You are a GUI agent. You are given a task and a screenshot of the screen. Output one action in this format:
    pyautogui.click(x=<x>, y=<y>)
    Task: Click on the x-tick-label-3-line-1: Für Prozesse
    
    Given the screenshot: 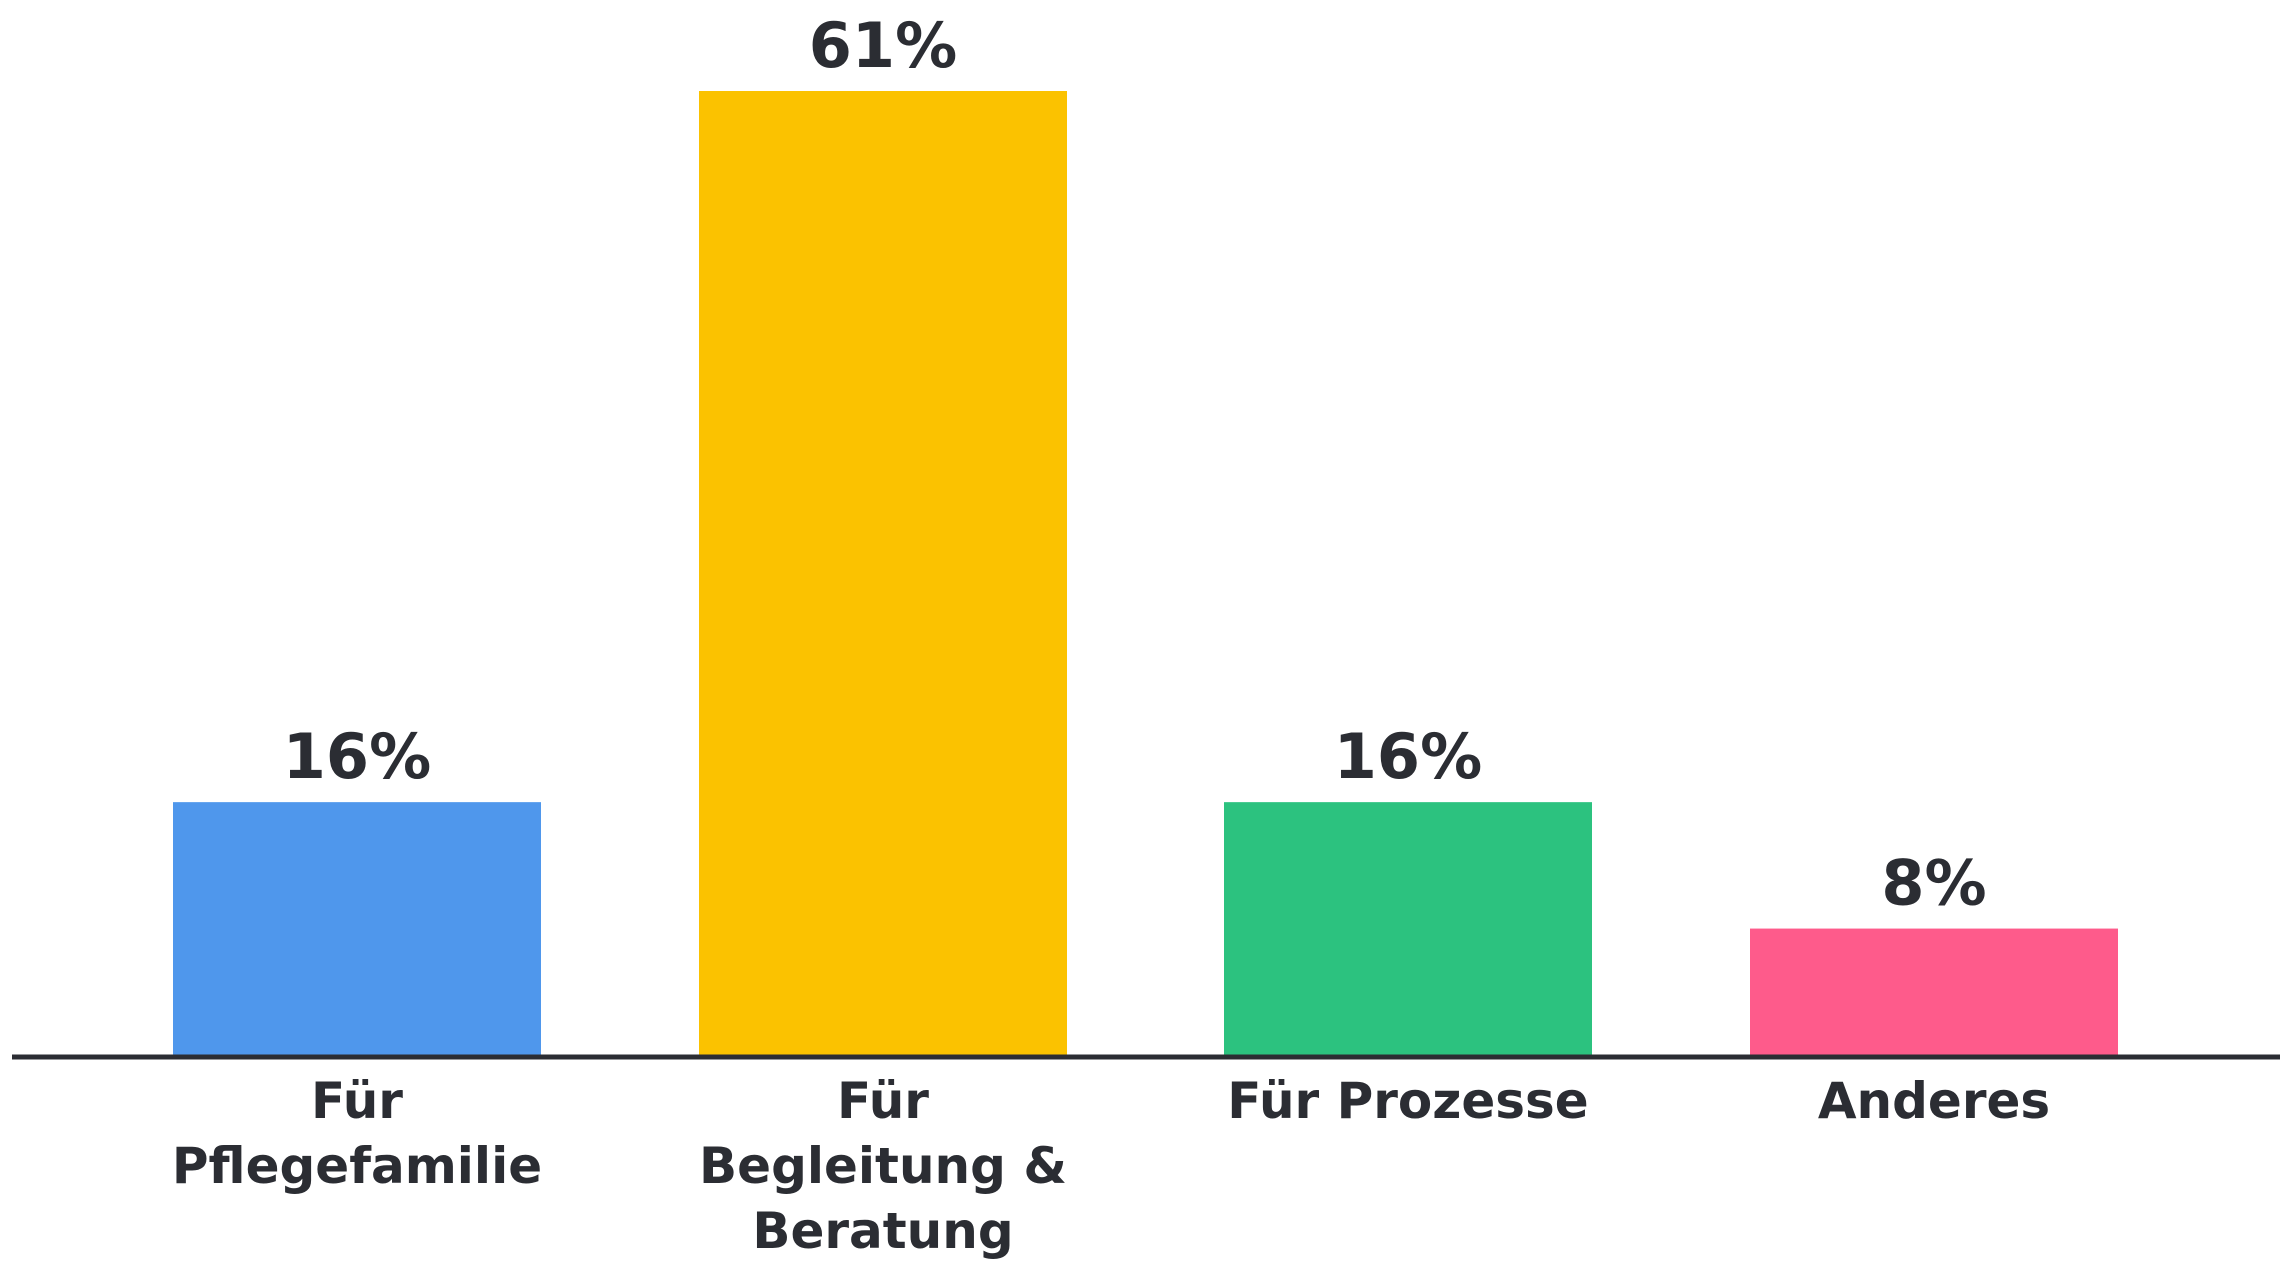 What is the action you would take?
    pyautogui.click(x=1407, y=1101)
    